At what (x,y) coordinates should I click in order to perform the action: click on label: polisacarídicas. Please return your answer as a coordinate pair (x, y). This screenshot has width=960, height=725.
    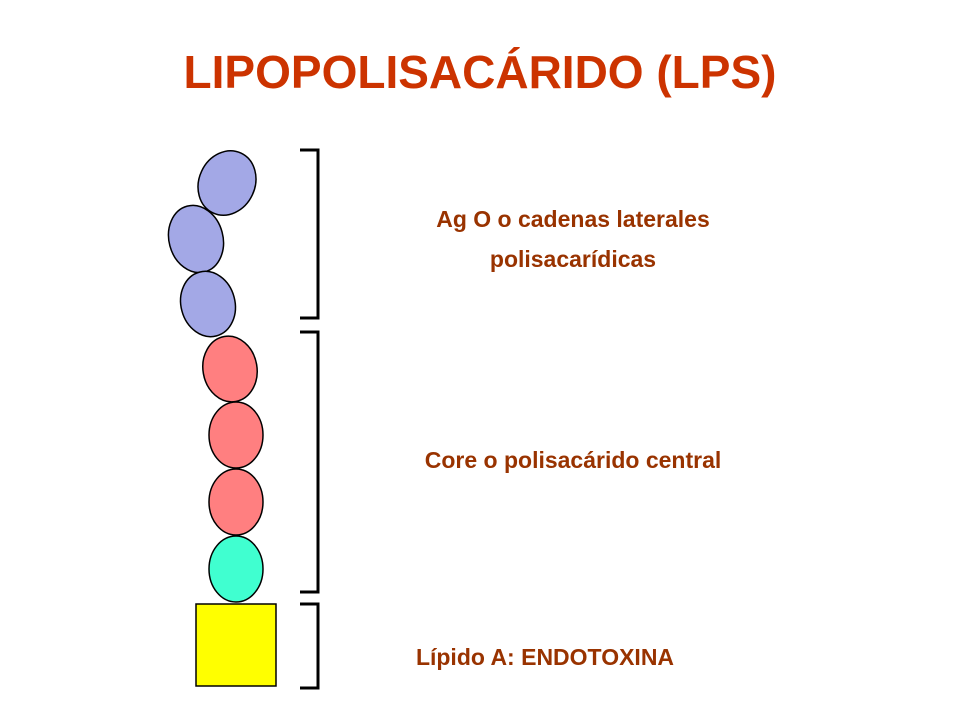
    Looking at the image, I should click on (573, 259).